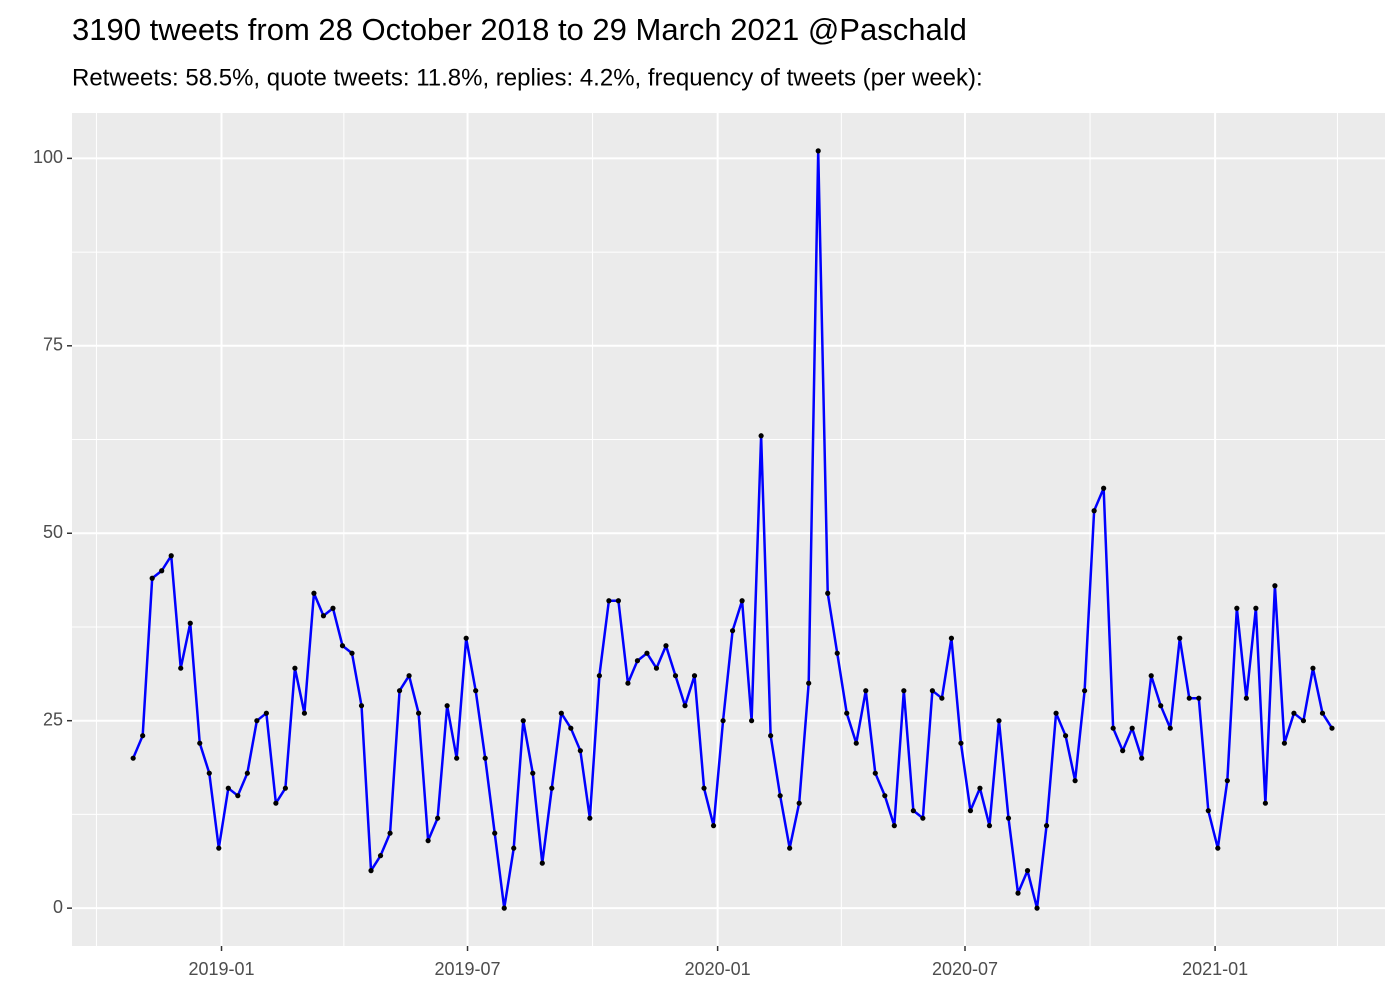 Image resolution: width=1400 pixels, height=1005 pixels. I want to click on x-tick-label: 2020-01, so click(718, 969).